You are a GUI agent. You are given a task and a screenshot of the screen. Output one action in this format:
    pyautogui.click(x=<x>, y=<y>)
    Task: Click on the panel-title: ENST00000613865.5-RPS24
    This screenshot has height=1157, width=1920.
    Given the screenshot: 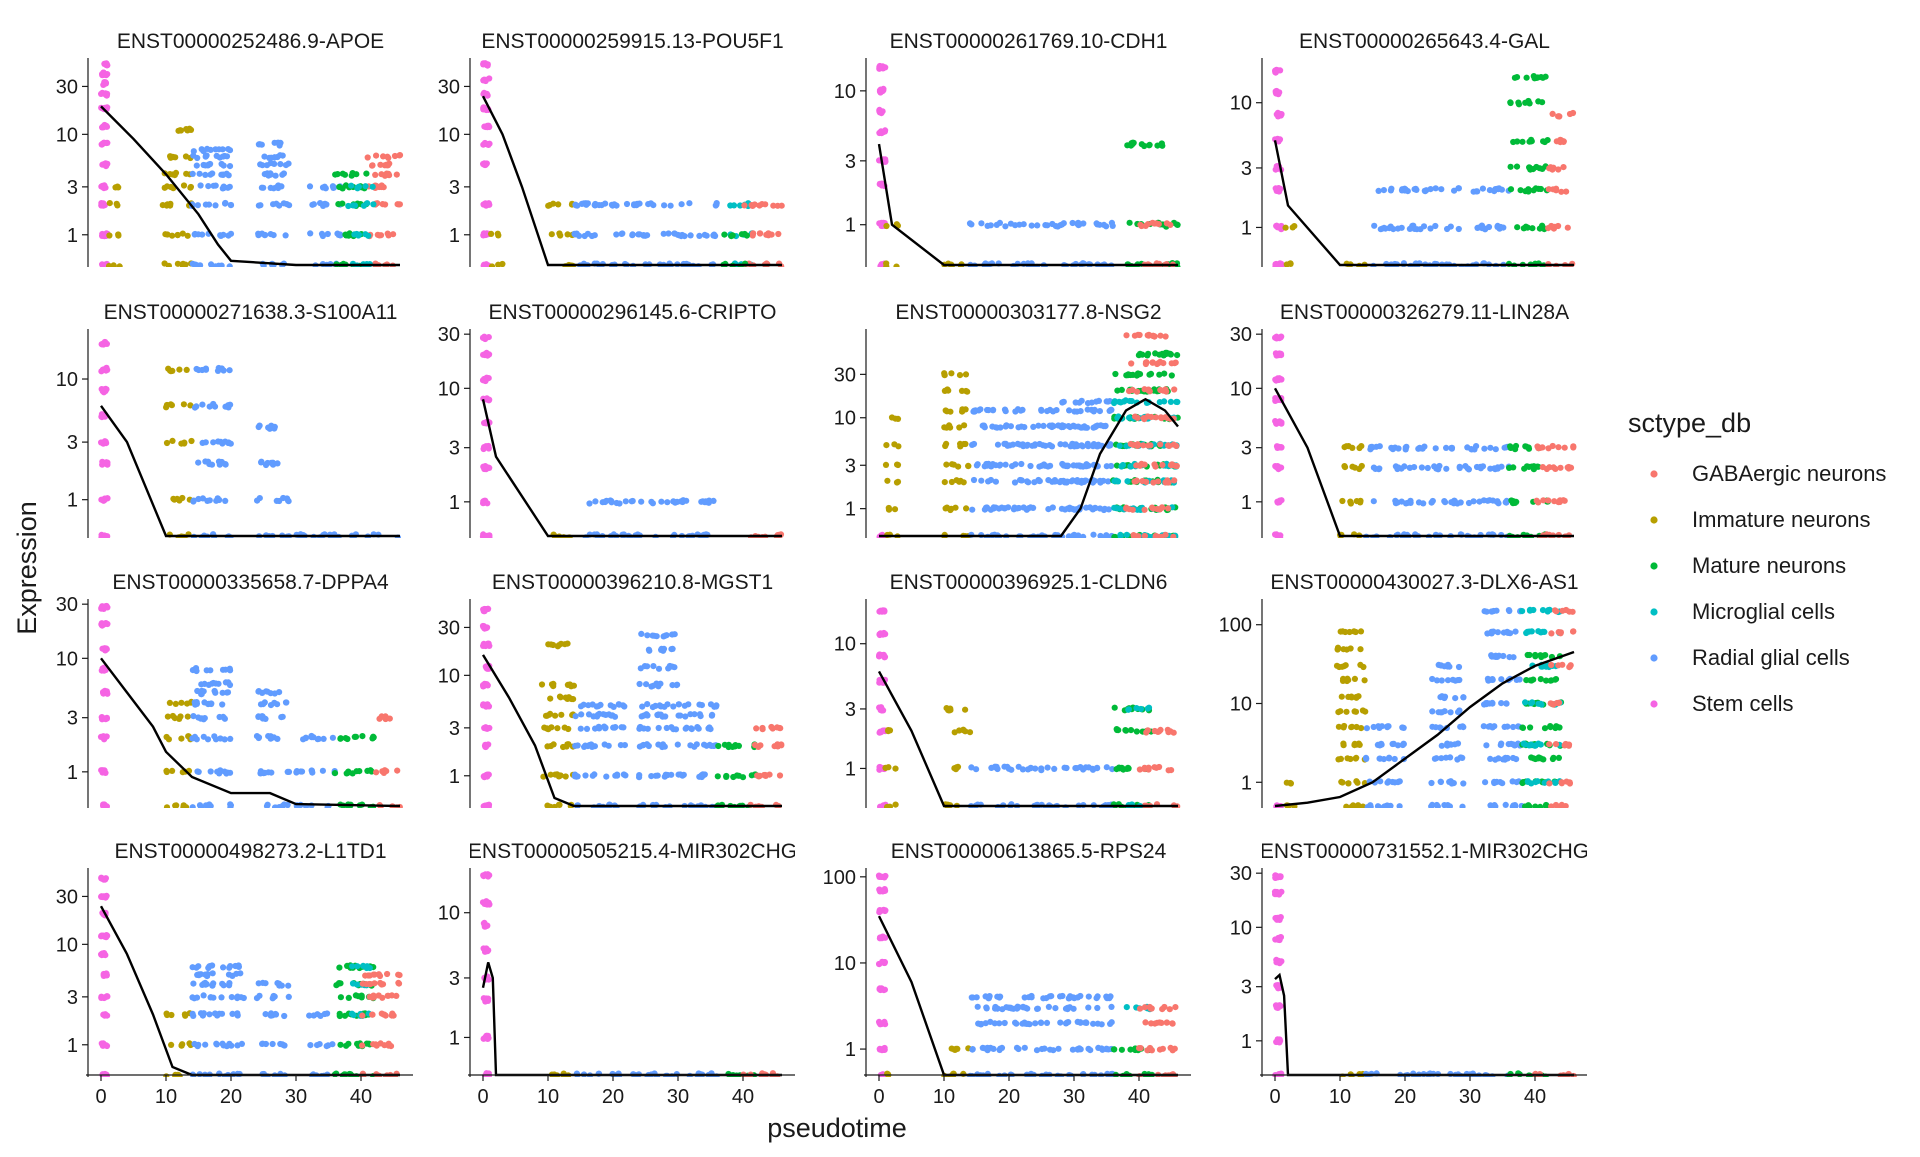 What is the action you would take?
    pyautogui.click(x=1029, y=851)
    